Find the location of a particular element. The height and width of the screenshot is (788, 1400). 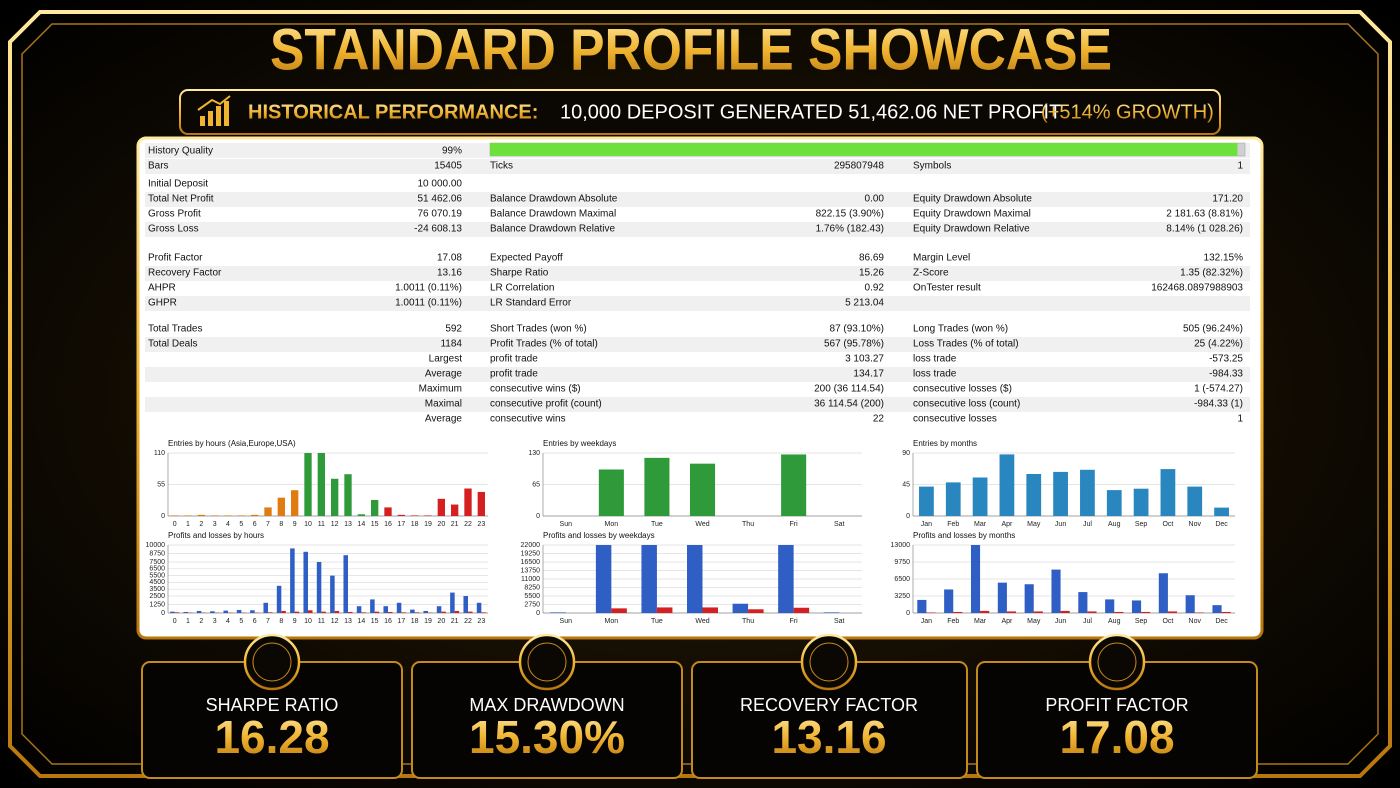

y-tick-label: 7500 is located at coordinates (157, 562).